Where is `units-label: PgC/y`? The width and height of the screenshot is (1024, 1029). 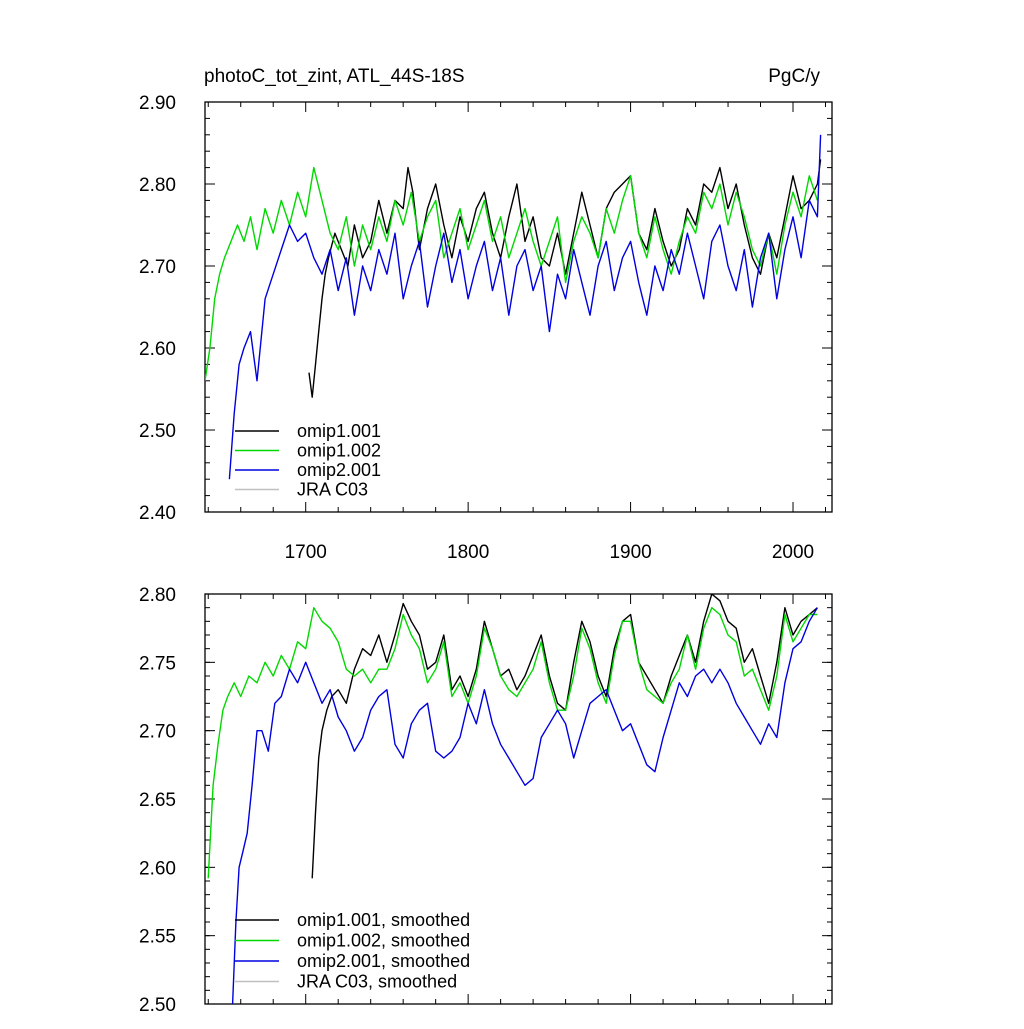
units-label: PgC/y is located at coordinates (794, 76).